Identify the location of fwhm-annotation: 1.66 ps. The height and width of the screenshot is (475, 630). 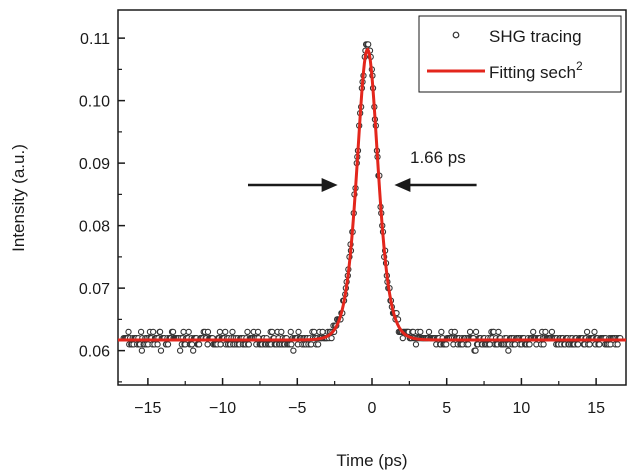
(438, 157).